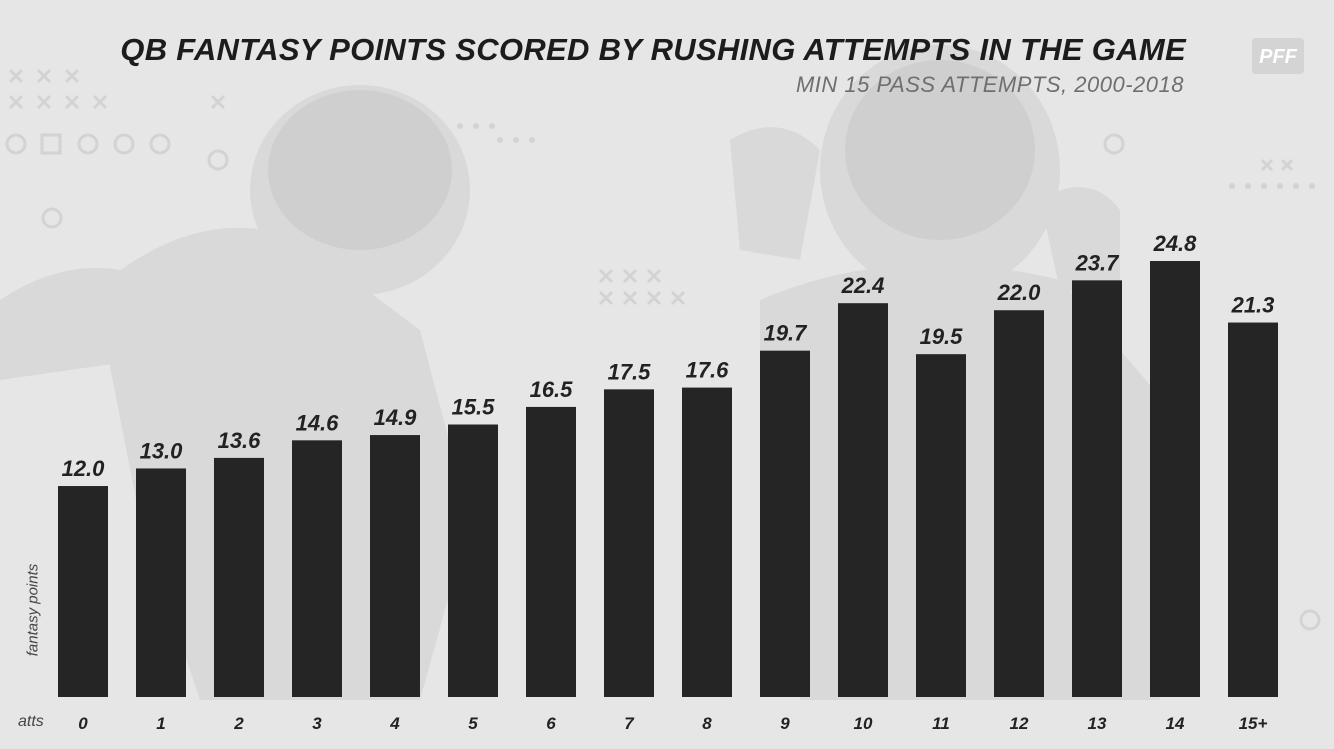 Image resolution: width=1334 pixels, height=749 pixels. What do you see at coordinates (33, 610) in the screenshot?
I see `y-axis-label: fantasy points` at bounding box center [33, 610].